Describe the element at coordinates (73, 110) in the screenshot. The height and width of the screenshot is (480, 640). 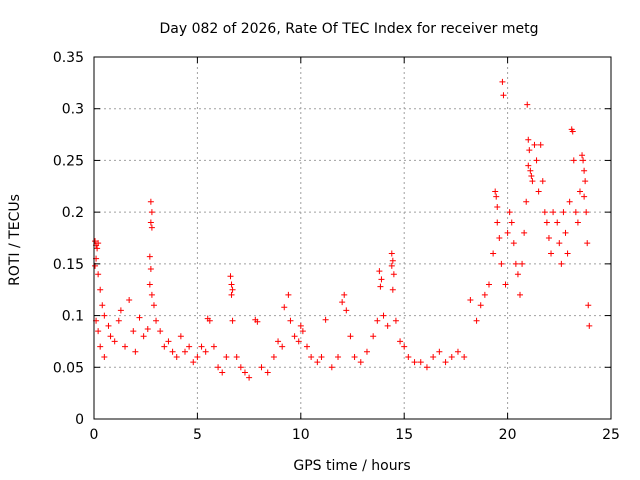
I see `y-tick-label: 0.3` at that location.